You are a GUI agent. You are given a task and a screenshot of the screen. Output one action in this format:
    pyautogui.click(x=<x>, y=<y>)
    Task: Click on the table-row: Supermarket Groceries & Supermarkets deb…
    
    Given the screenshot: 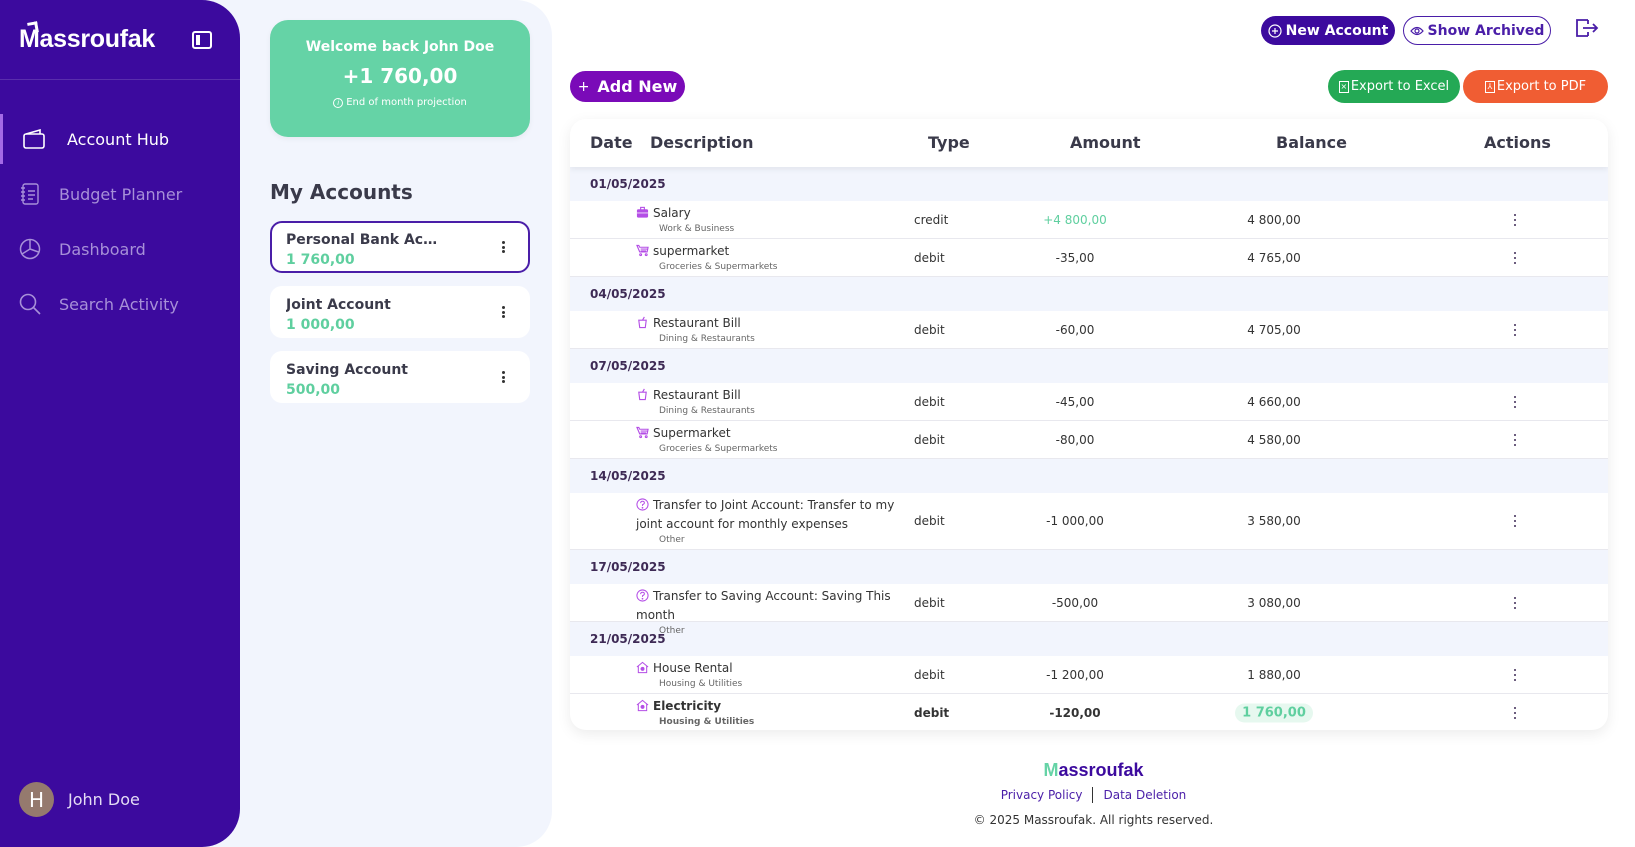 What is the action you would take?
    pyautogui.click(x=1089, y=440)
    